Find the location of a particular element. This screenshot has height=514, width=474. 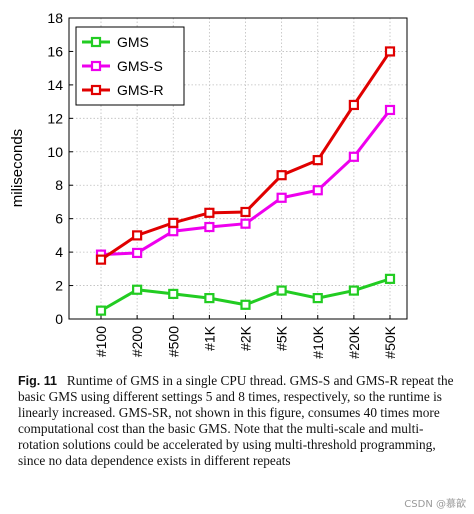

x-tick-label: #500 is located at coordinates (173, 341).